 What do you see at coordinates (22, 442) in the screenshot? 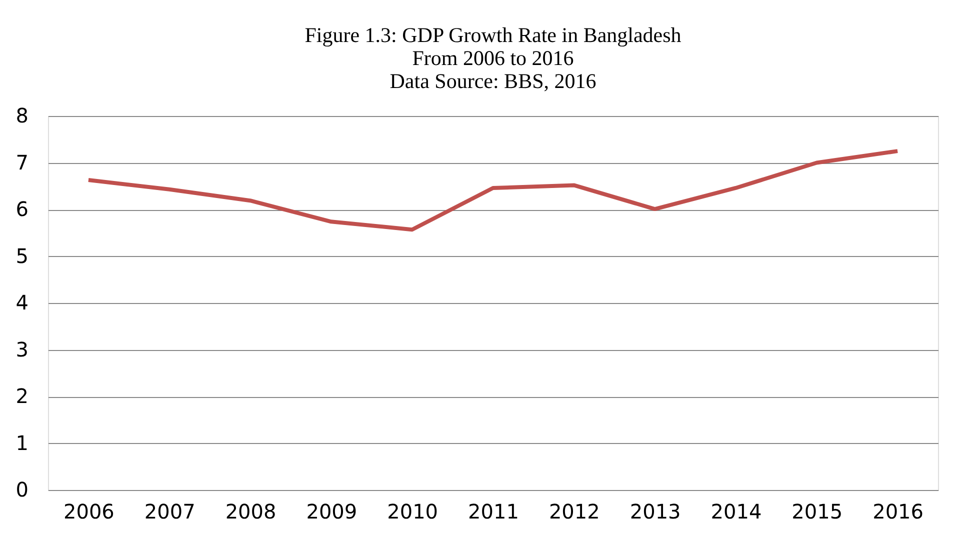
I see `y-tick-label: 1` at bounding box center [22, 442].